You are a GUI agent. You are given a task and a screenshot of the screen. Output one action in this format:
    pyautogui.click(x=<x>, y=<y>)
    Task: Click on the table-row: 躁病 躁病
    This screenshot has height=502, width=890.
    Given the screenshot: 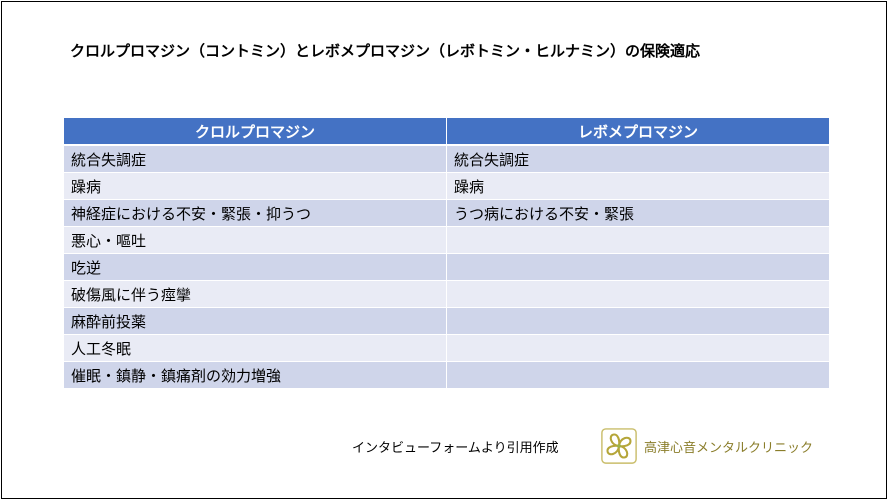 What is the action you would take?
    pyautogui.click(x=446, y=186)
    